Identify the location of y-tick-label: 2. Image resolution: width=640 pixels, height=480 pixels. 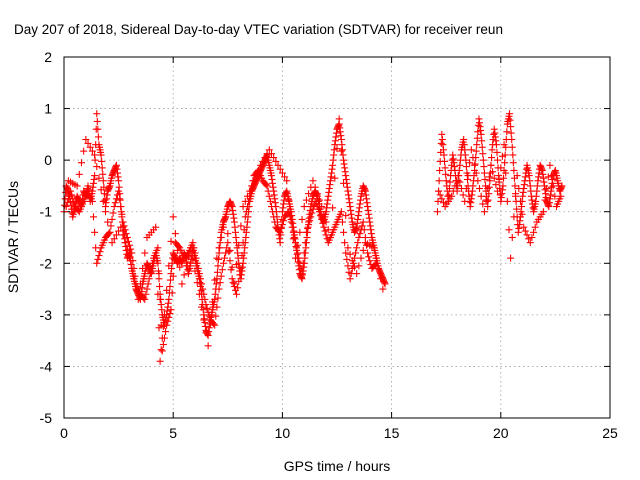
(48, 57).